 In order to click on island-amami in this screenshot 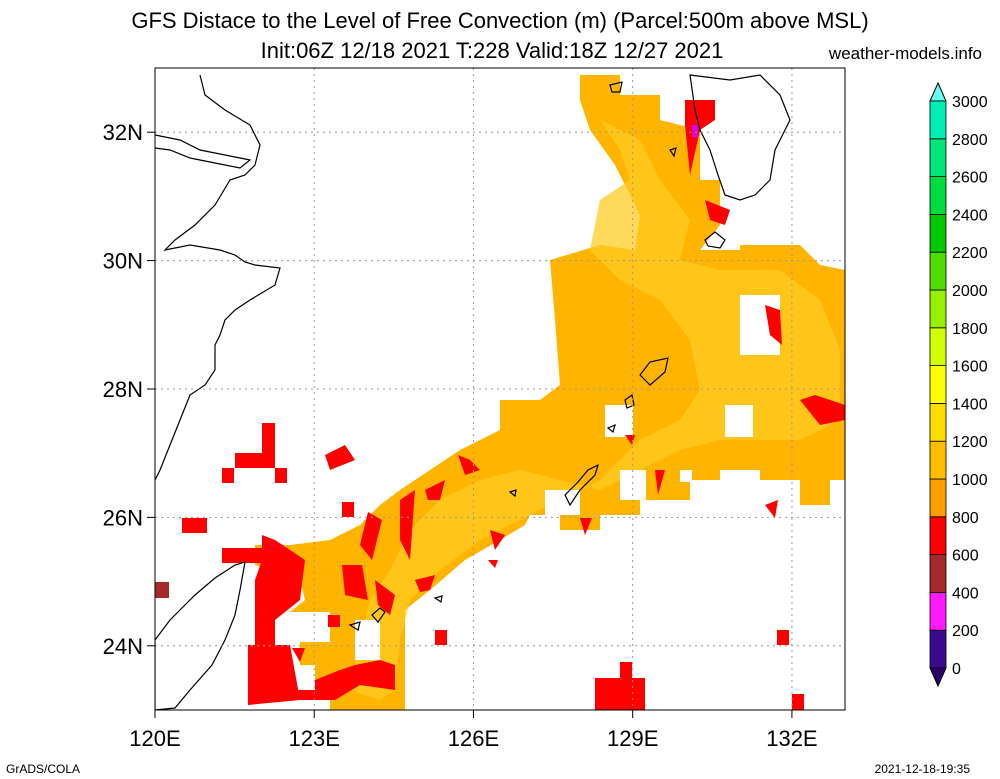, I will do `click(654, 371)`.